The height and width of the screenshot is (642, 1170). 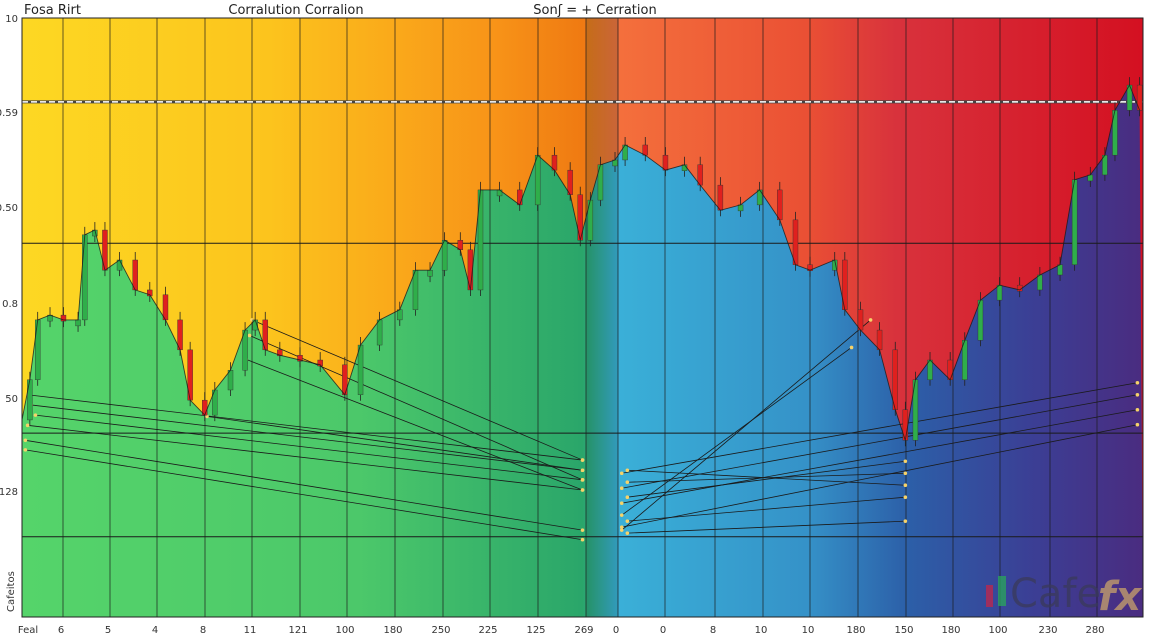 What do you see at coordinates (594, 10) in the screenshot?
I see `title-right: Sonʃ = + Cerration` at bounding box center [594, 10].